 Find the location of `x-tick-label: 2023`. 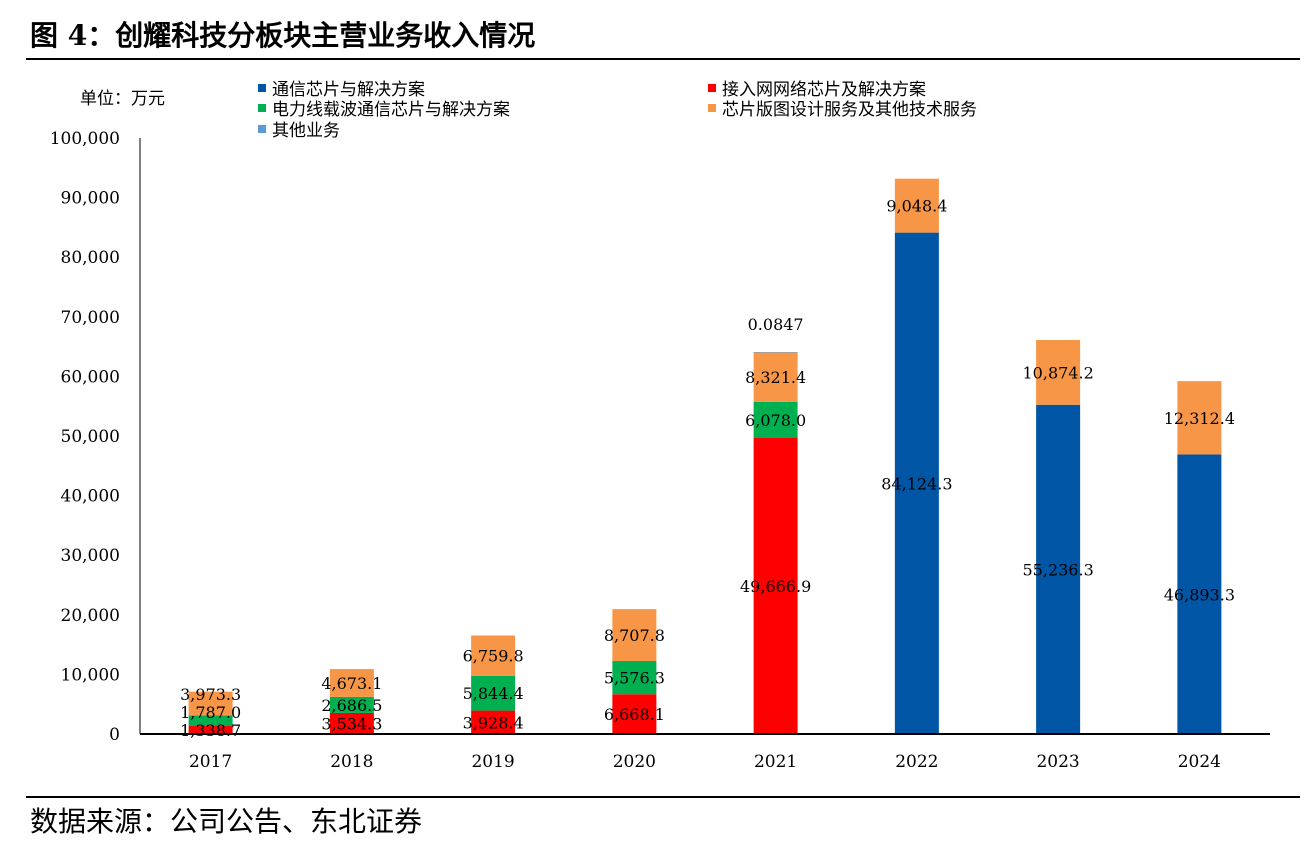

x-tick-label: 2023 is located at coordinates (1057, 762).